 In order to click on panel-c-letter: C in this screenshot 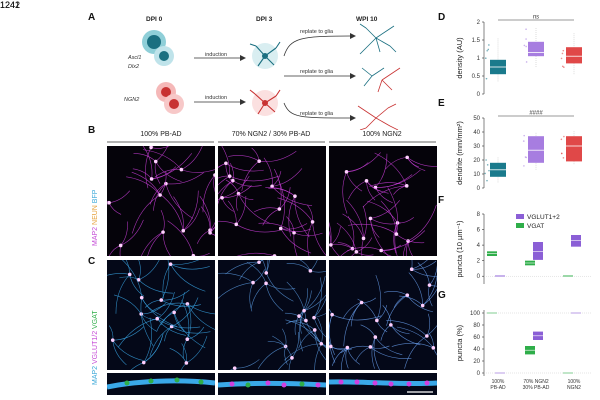, I will do `click(92, 261)`.